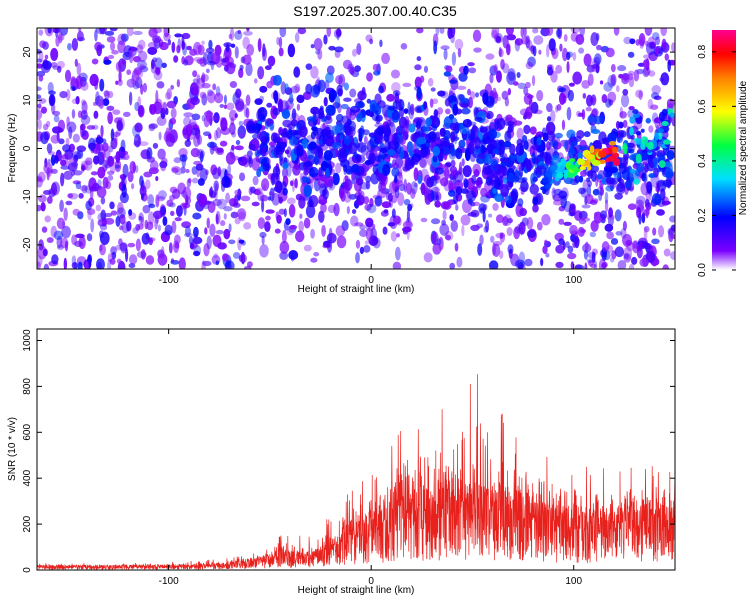 The width and height of the screenshot is (750, 600). Describe the element at coordinates (702, 51) in the screenshot. I see `colorbar-tick-label: 0.8` at that location.